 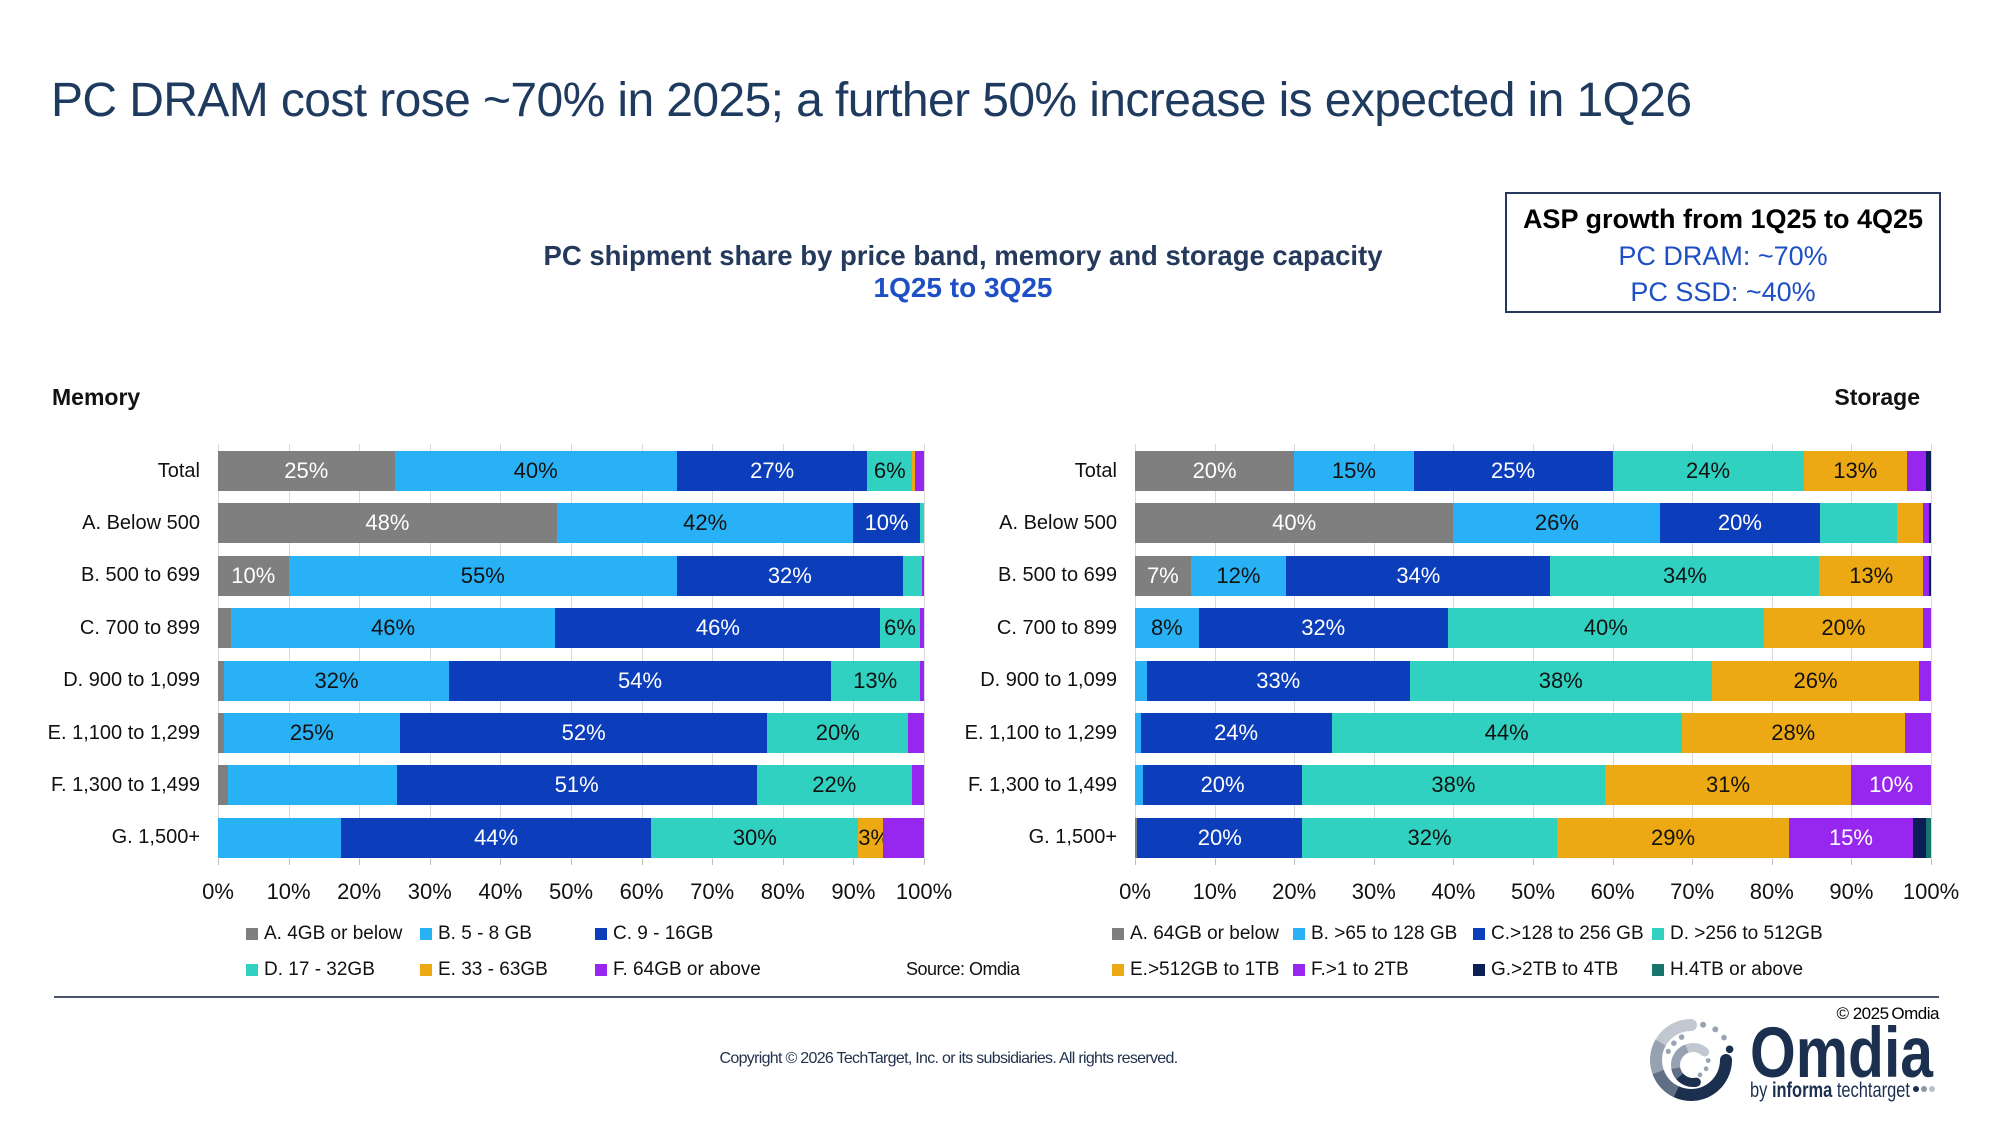 I want to click on svg-text: Omdia, so click(x=1841, y=1053).